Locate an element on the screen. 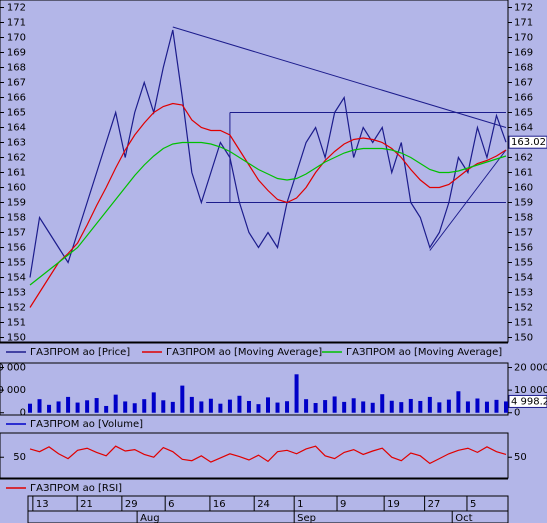 This screenshot has width=547, height=523. legend-label: ГАЗПРОМ ао [Price] is located at coordinates (80, 352).